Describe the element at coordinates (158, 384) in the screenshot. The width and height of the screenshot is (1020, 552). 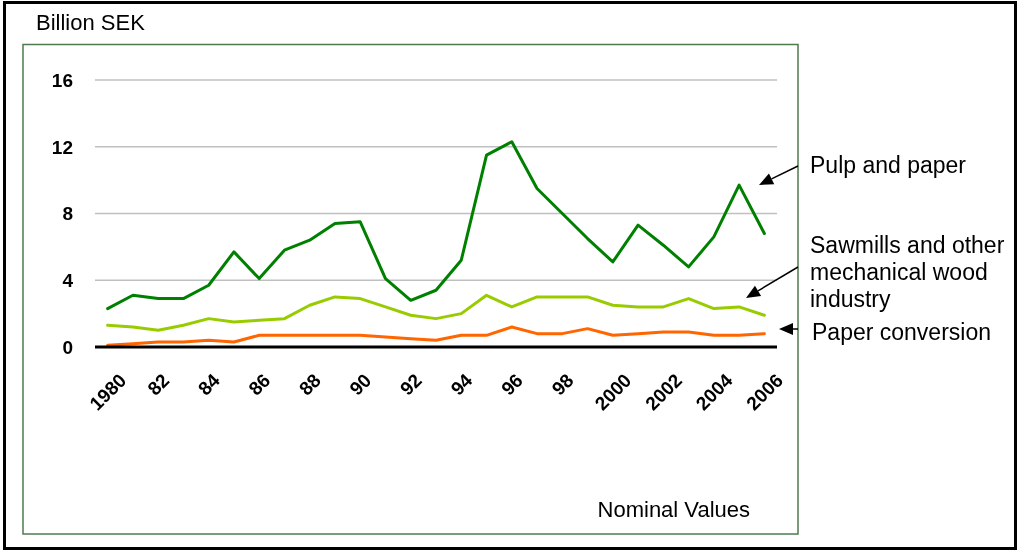
I see `x-tick-label: 82` at that location.